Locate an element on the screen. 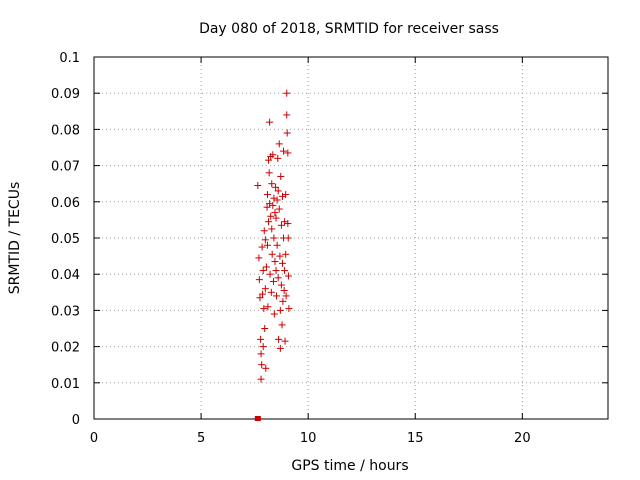 The width and height of the screenshot is (640, 480). x-tick-label: 10 is located at coordinates (308, 438).